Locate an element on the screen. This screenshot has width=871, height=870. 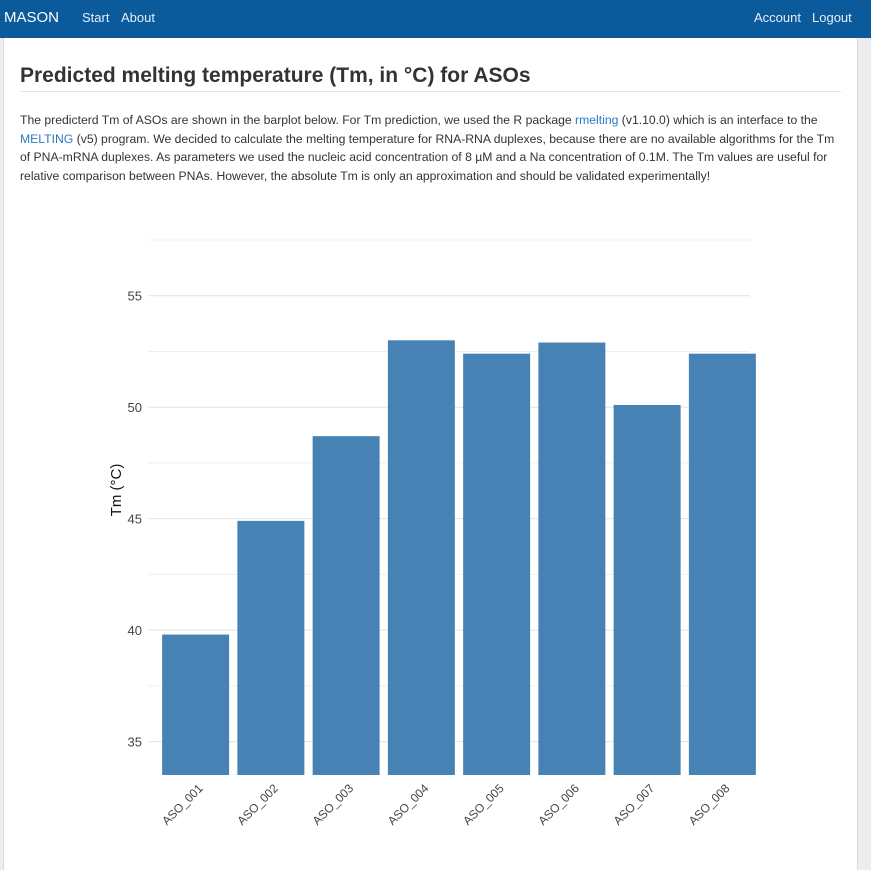
x-tick-label: ASO_008 is located at coordinates (709, 804).